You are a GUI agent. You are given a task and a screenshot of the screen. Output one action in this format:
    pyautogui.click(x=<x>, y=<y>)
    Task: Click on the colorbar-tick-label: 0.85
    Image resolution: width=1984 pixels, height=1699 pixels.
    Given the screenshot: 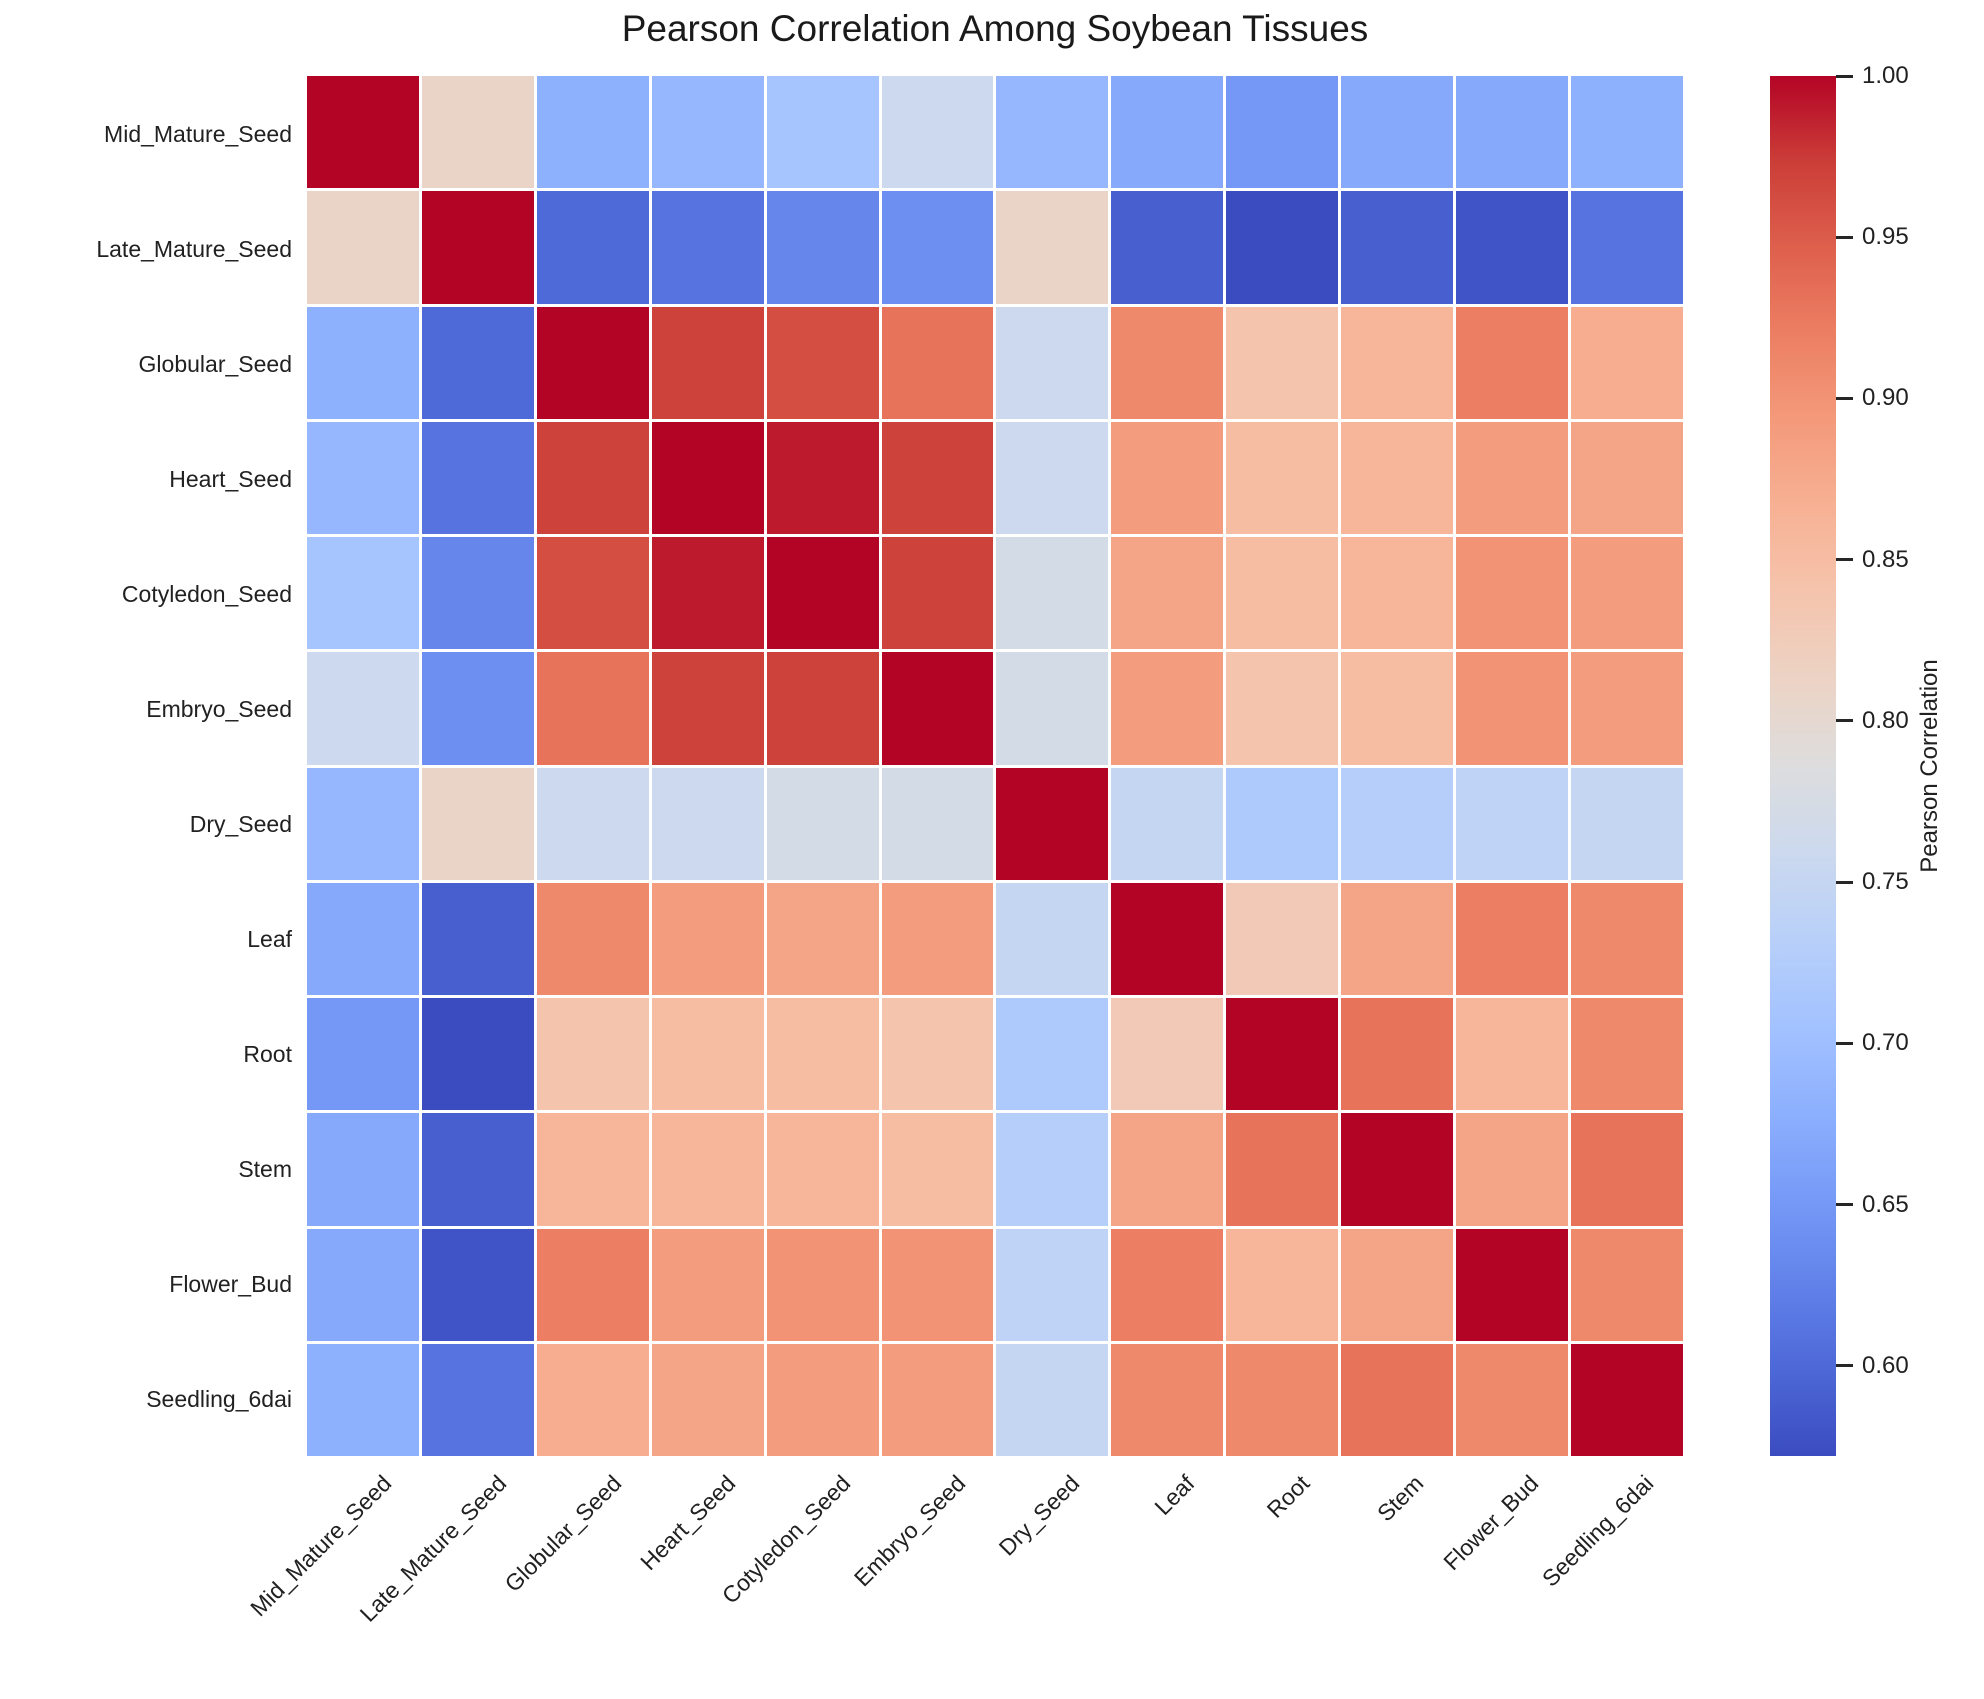 What is the action you would take?
    pyautogui.click(x=1885, y=559)
    